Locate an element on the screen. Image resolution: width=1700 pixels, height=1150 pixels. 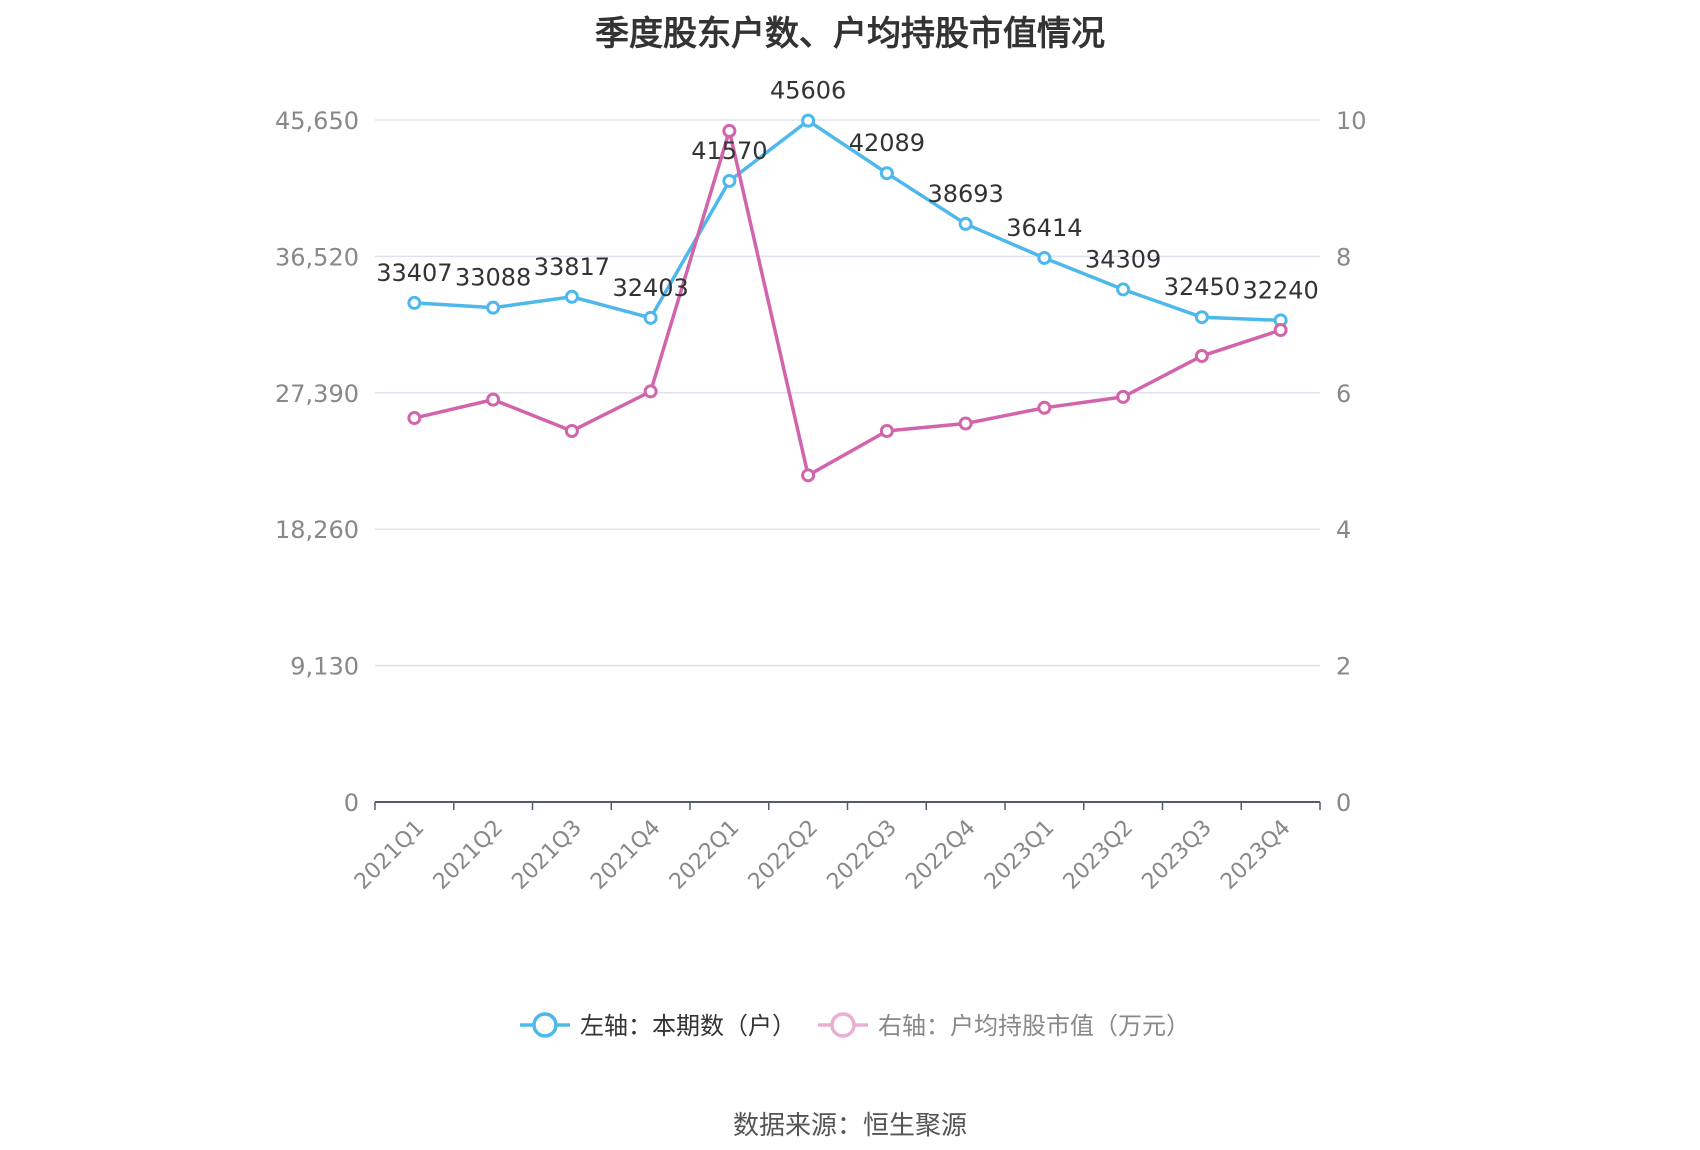
series-line-left is located at coordinates (847, 220).